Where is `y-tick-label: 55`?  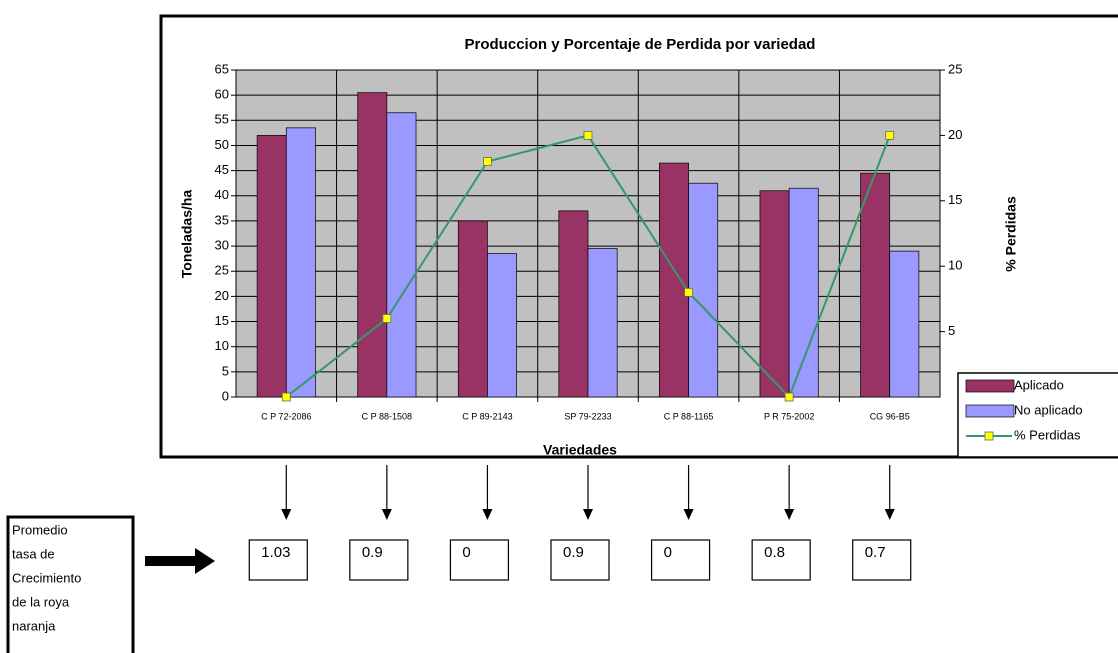 y-tick-label: 55 is located at coordinates (222, 119).